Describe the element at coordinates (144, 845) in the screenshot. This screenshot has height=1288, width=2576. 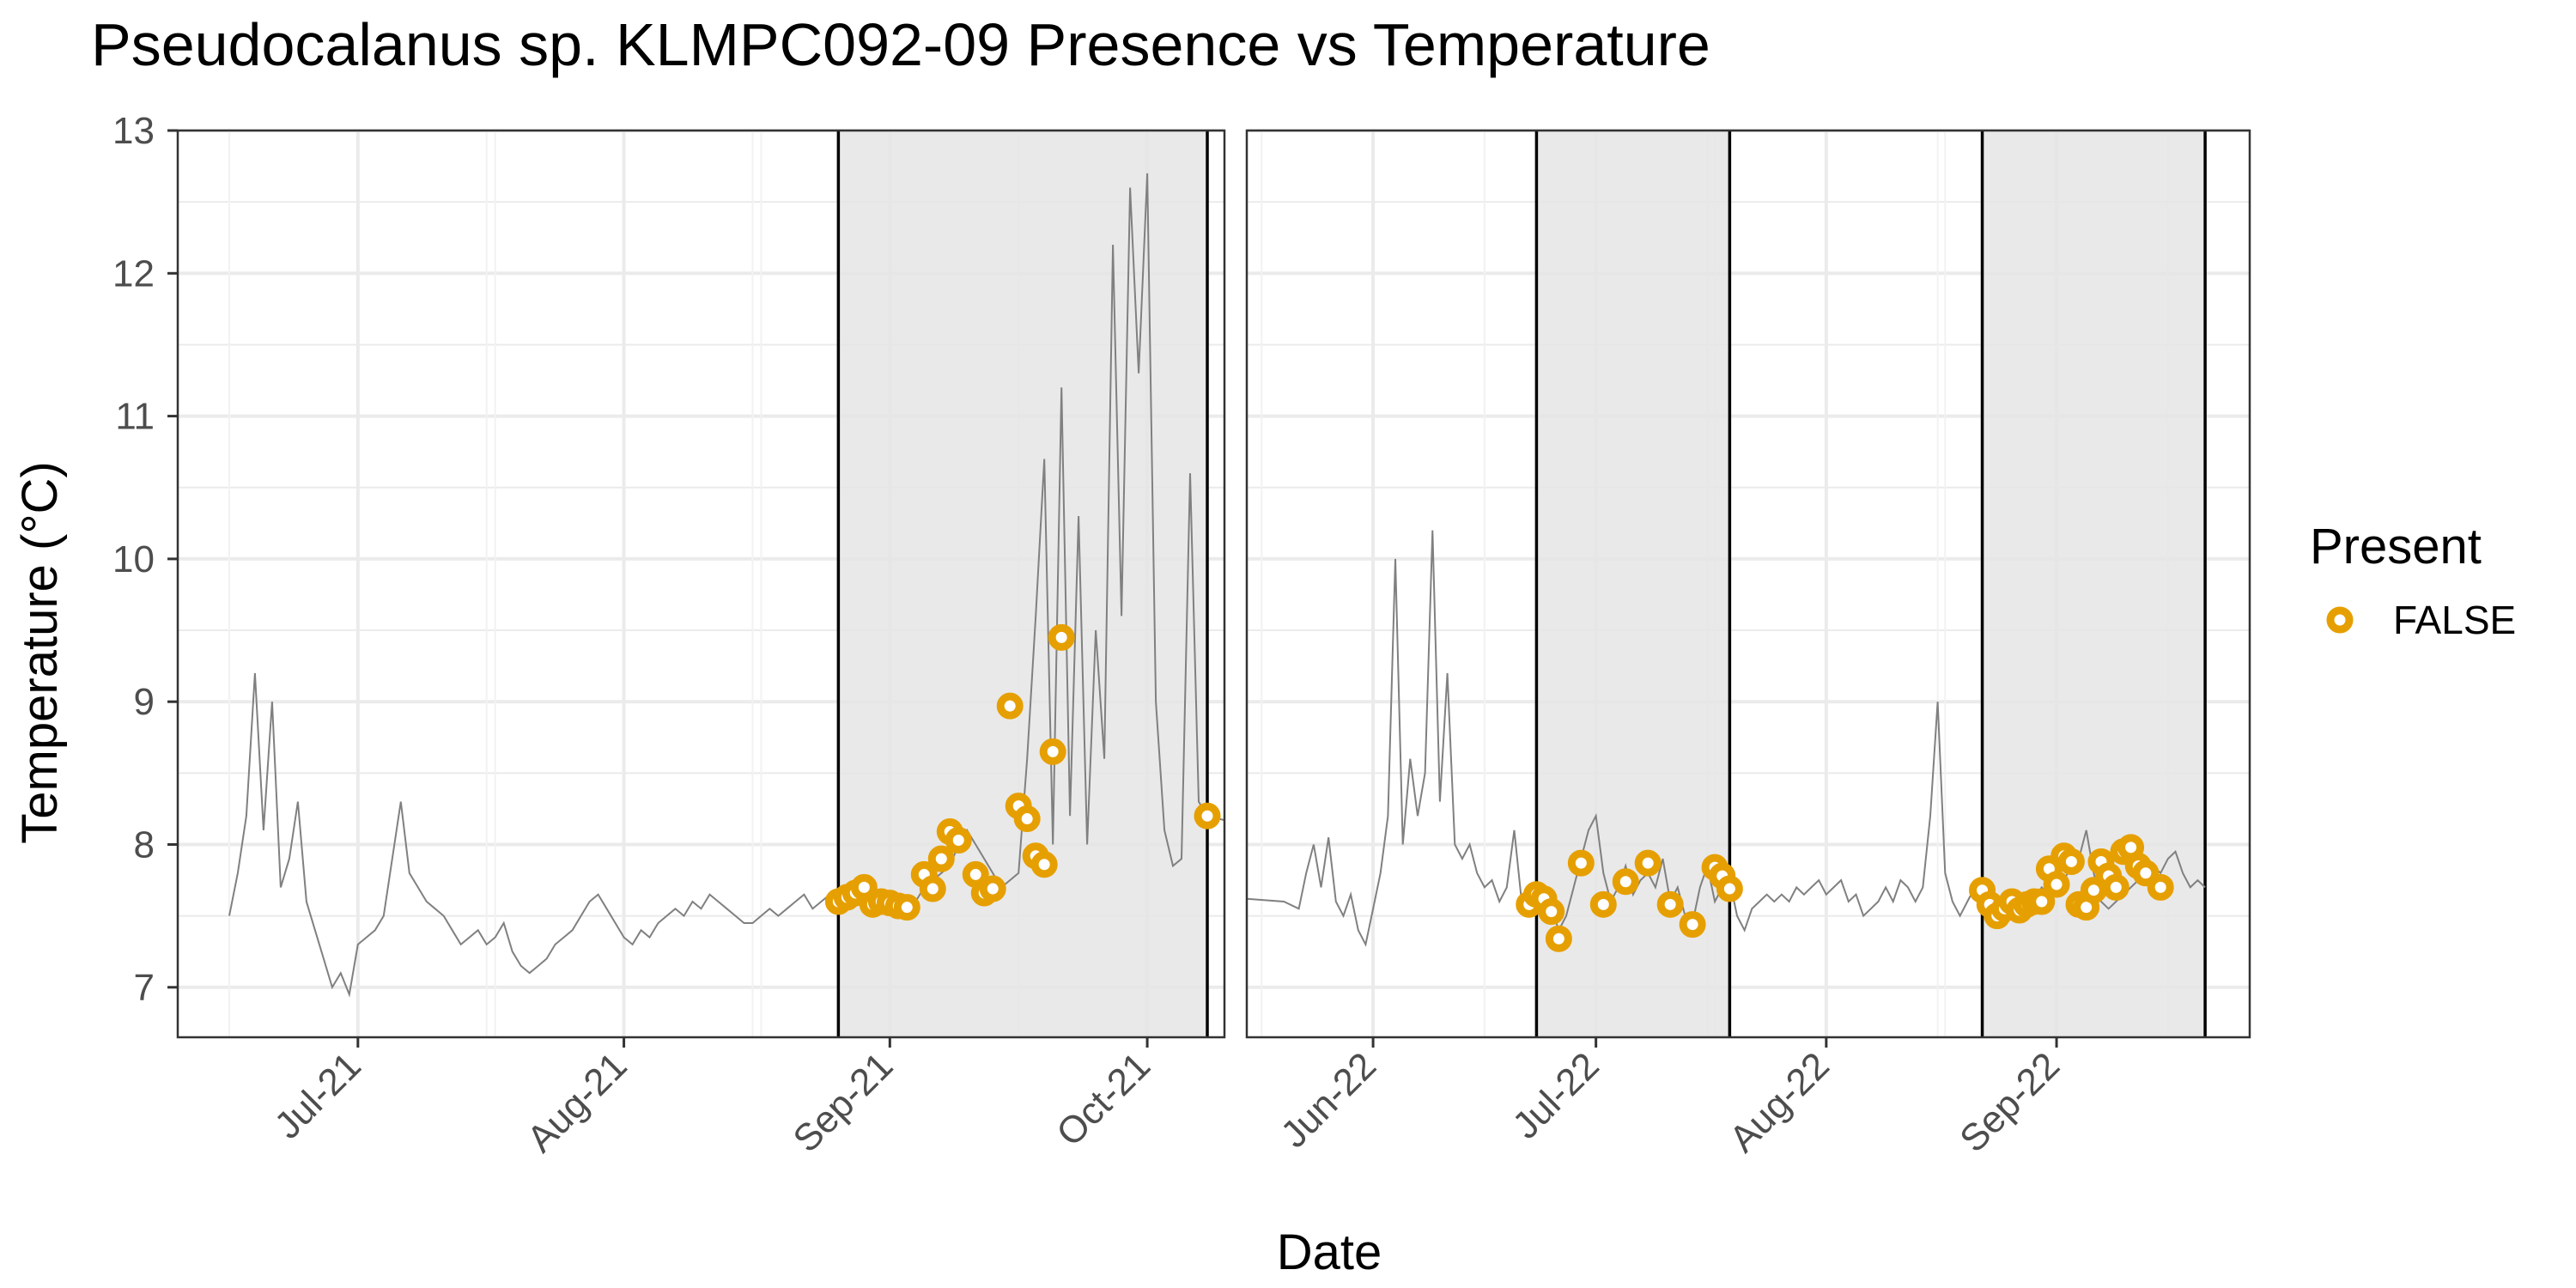
I see `y-tick-label: 8` at that location.